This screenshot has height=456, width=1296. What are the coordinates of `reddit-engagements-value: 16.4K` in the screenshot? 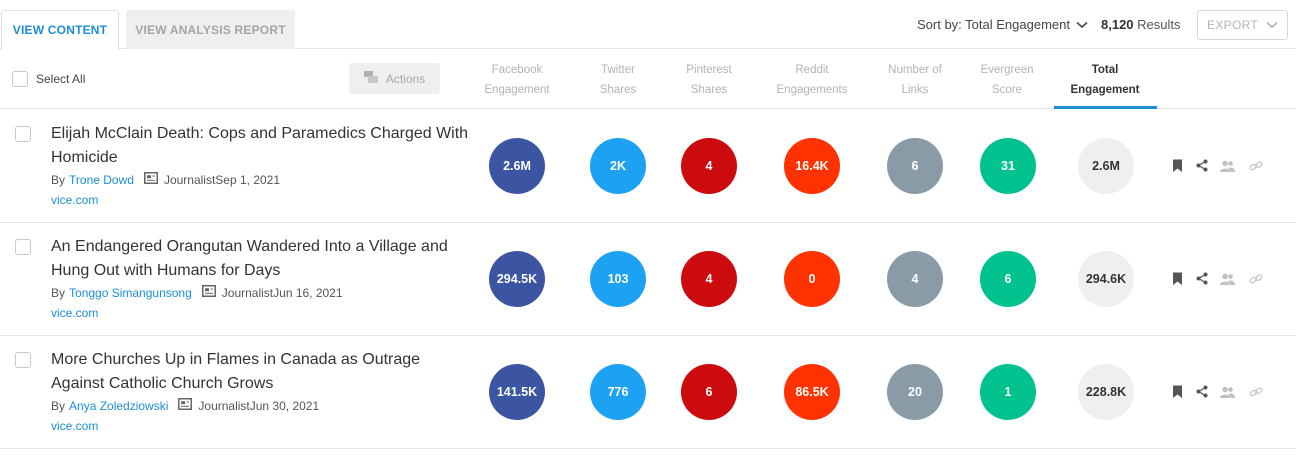 It's located at (812, 166).